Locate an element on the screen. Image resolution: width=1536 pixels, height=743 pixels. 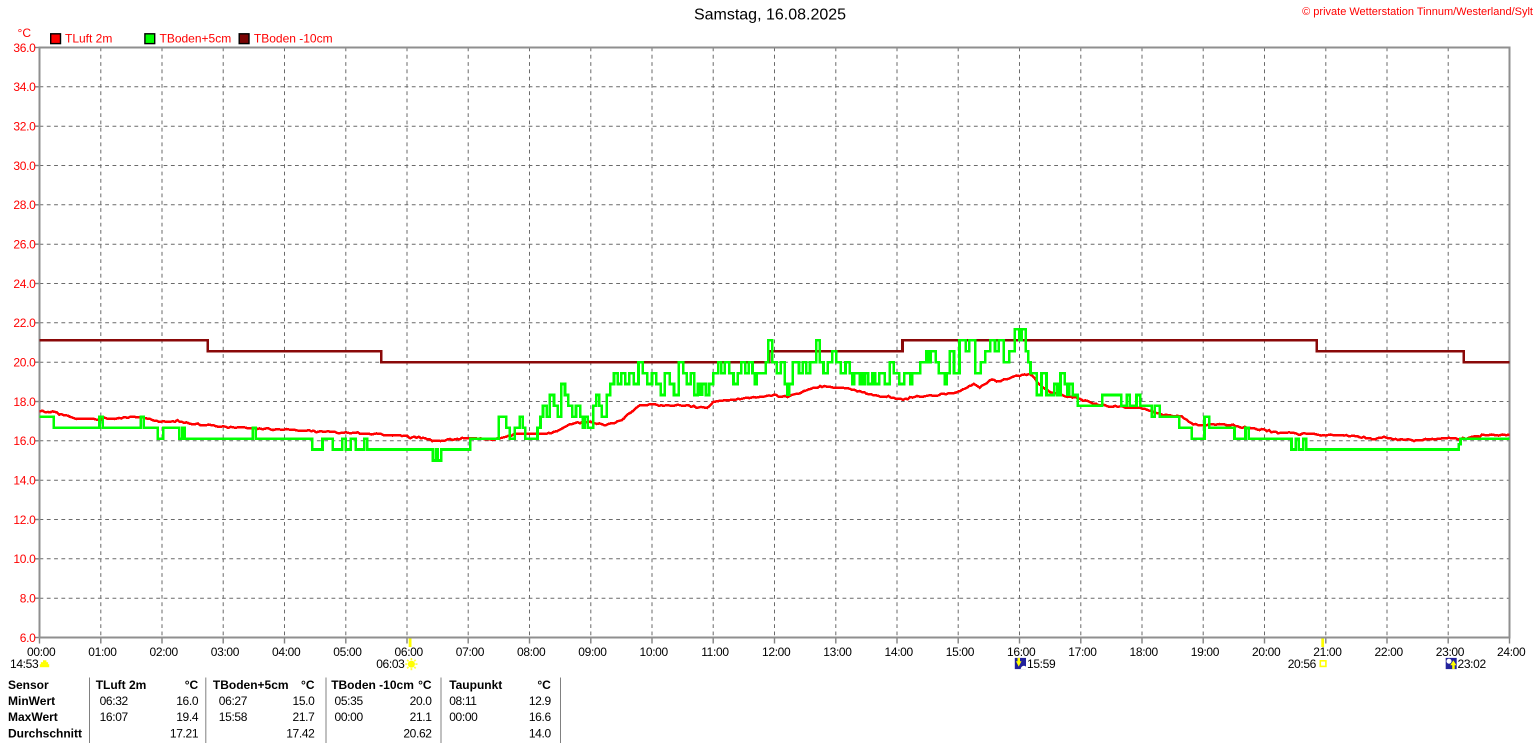
svg-text: 30.0 is located at coordinates (24, 166).